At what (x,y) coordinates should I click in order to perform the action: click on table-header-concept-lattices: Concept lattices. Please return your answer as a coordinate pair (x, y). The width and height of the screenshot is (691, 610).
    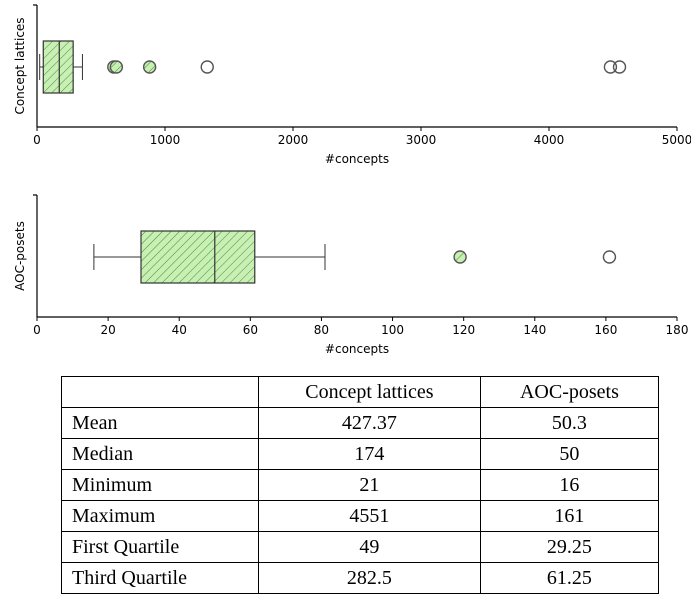
    Looking at the image, I should click on (369, 392).